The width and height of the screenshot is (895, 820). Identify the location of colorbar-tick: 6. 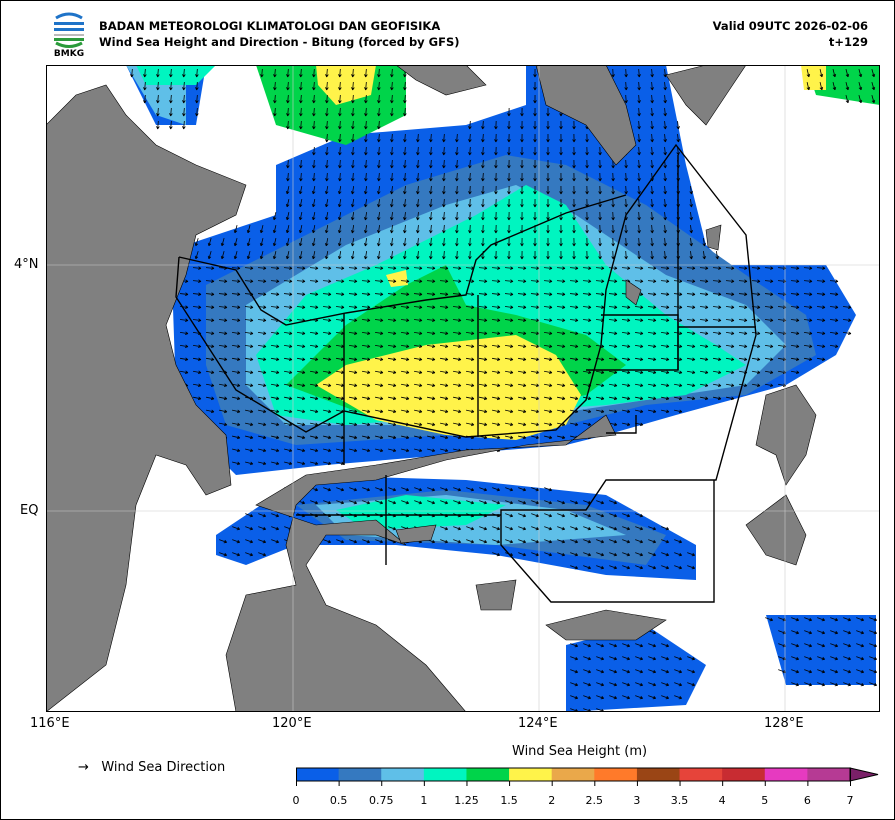
(807, 800).